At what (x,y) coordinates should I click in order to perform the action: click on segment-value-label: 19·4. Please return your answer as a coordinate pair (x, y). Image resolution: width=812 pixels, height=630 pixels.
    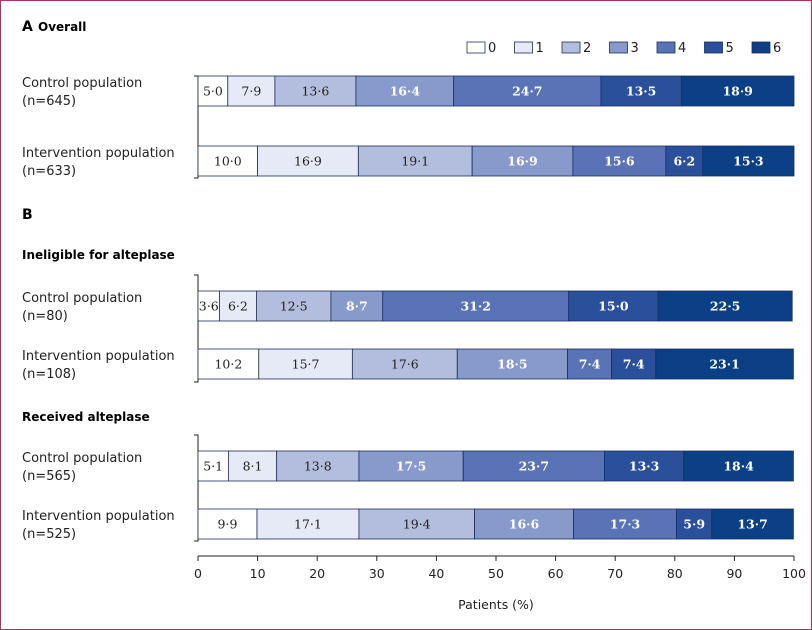
    Looking at the image, I should click on (417, 524).